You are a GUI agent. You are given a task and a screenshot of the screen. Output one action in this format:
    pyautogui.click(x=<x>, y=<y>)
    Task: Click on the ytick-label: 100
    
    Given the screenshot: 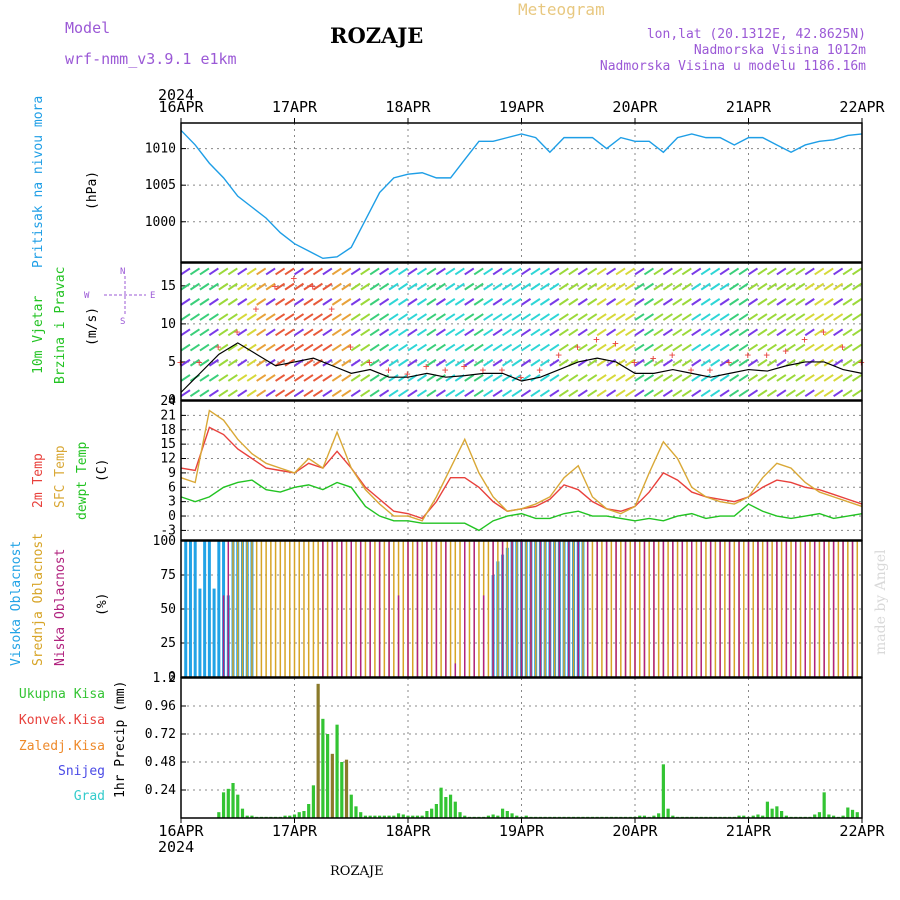 What is the action you would take?
    pyautogui.click(x=164, y=541)
    